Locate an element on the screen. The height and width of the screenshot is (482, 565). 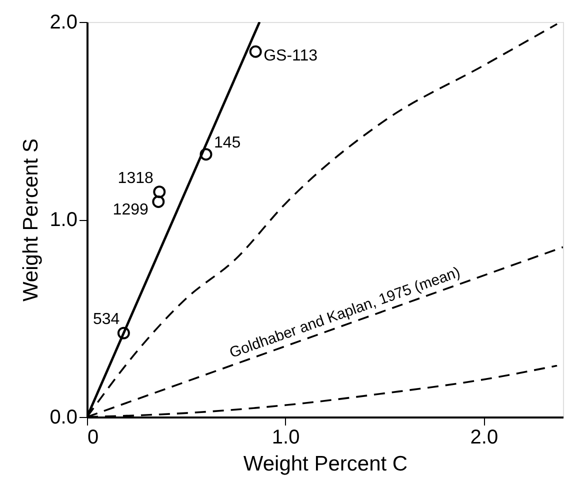
x-axis-title: Weight Percent C is located at coordinates (325, 464).